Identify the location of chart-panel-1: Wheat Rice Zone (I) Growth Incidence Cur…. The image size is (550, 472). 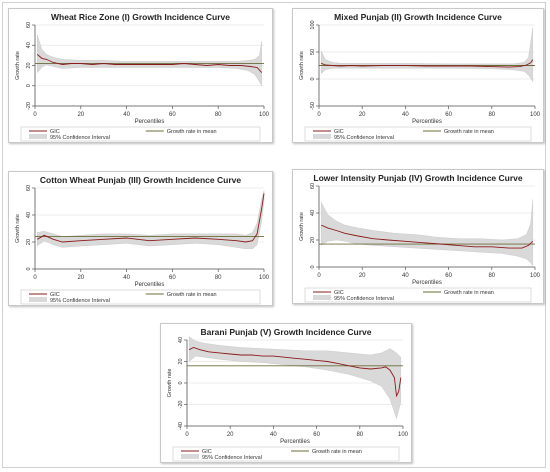
(140, 75).